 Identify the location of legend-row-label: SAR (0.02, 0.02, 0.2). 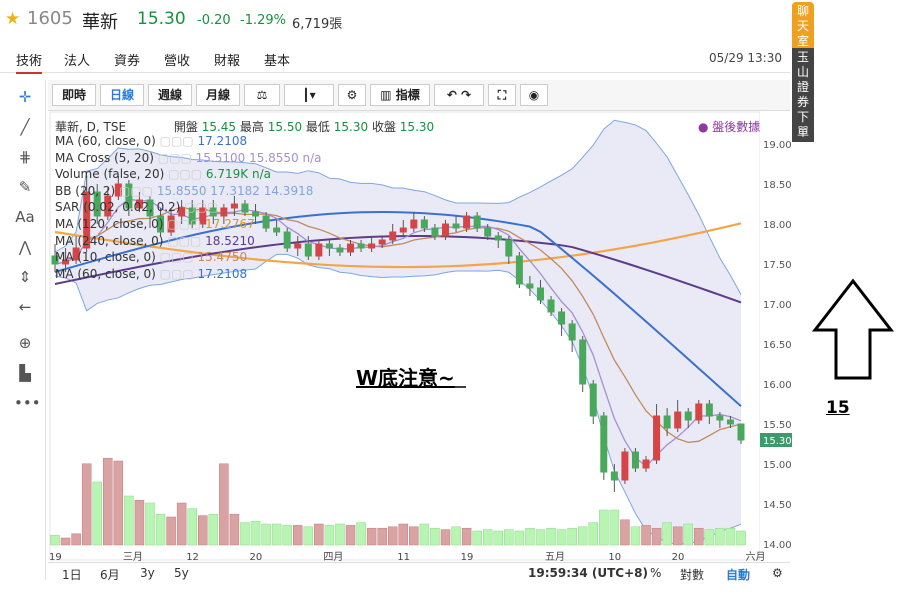
(118, 207).